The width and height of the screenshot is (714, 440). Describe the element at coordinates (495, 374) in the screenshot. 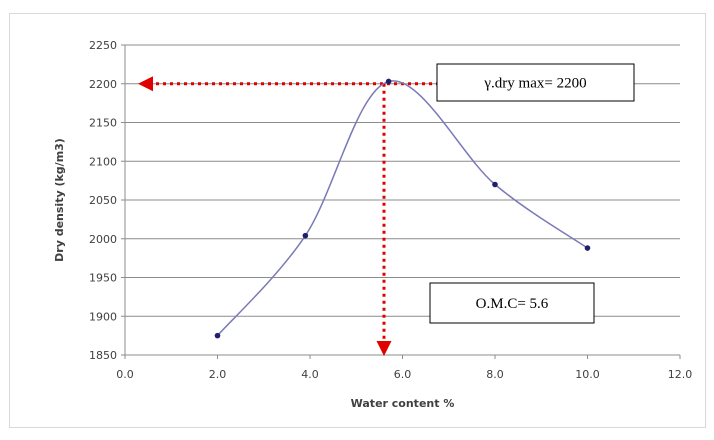

I see `x-tick-label: 8.0` at that location.